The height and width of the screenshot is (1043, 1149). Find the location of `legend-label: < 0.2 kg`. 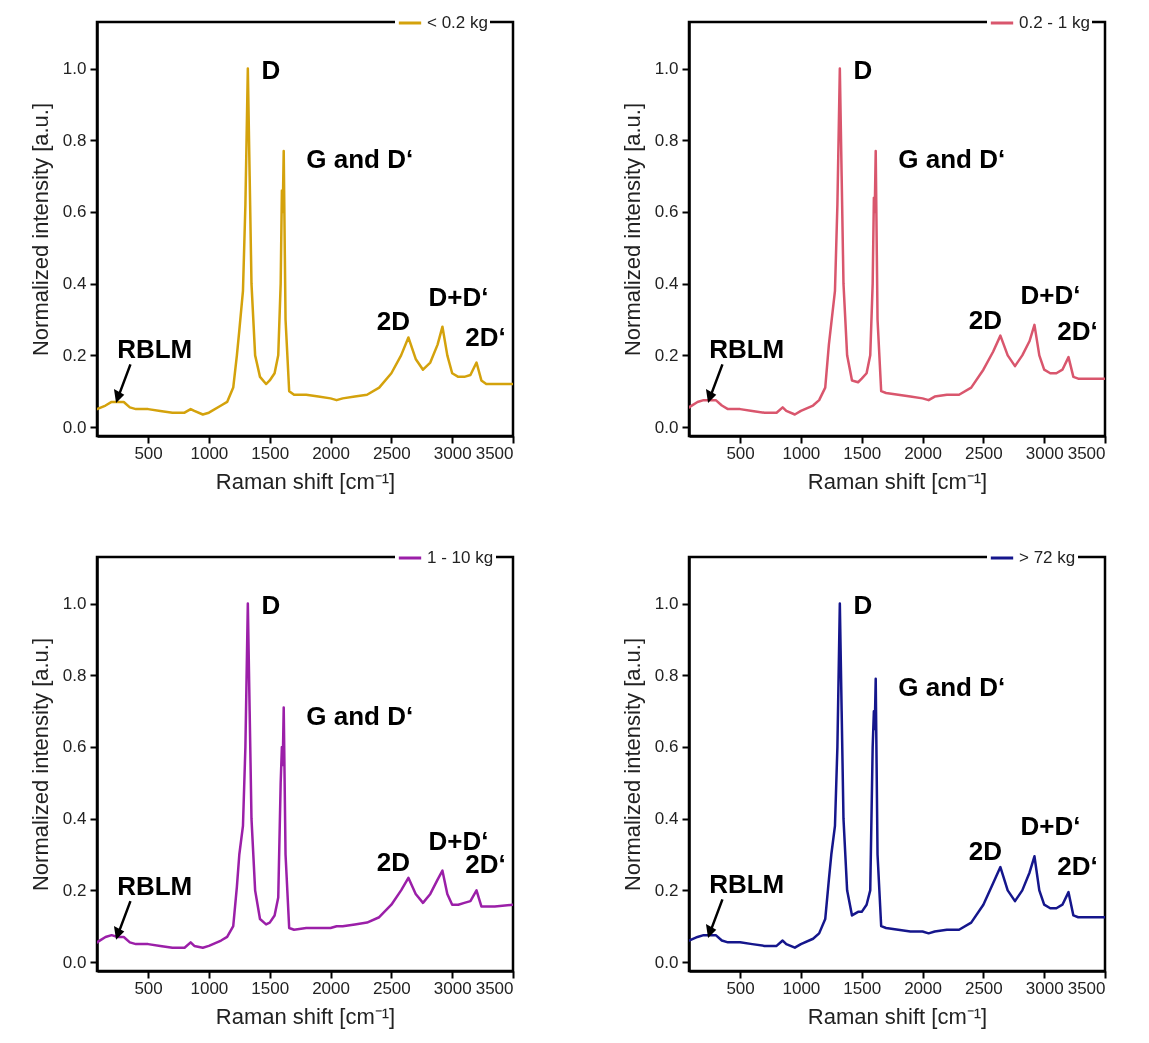

legend-label: < 0.2 kg is located at coordinates (457, 22).